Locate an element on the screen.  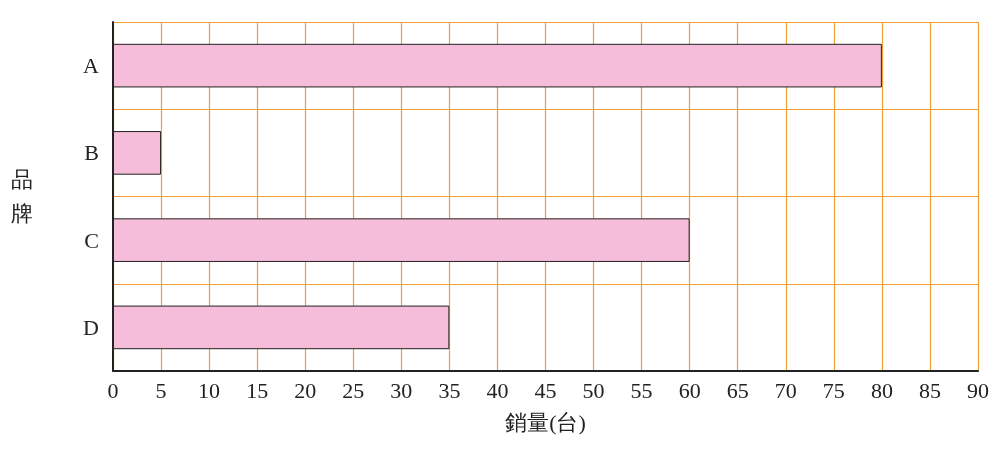
x-tick-label: 5 is located at coordinates (161, 390).